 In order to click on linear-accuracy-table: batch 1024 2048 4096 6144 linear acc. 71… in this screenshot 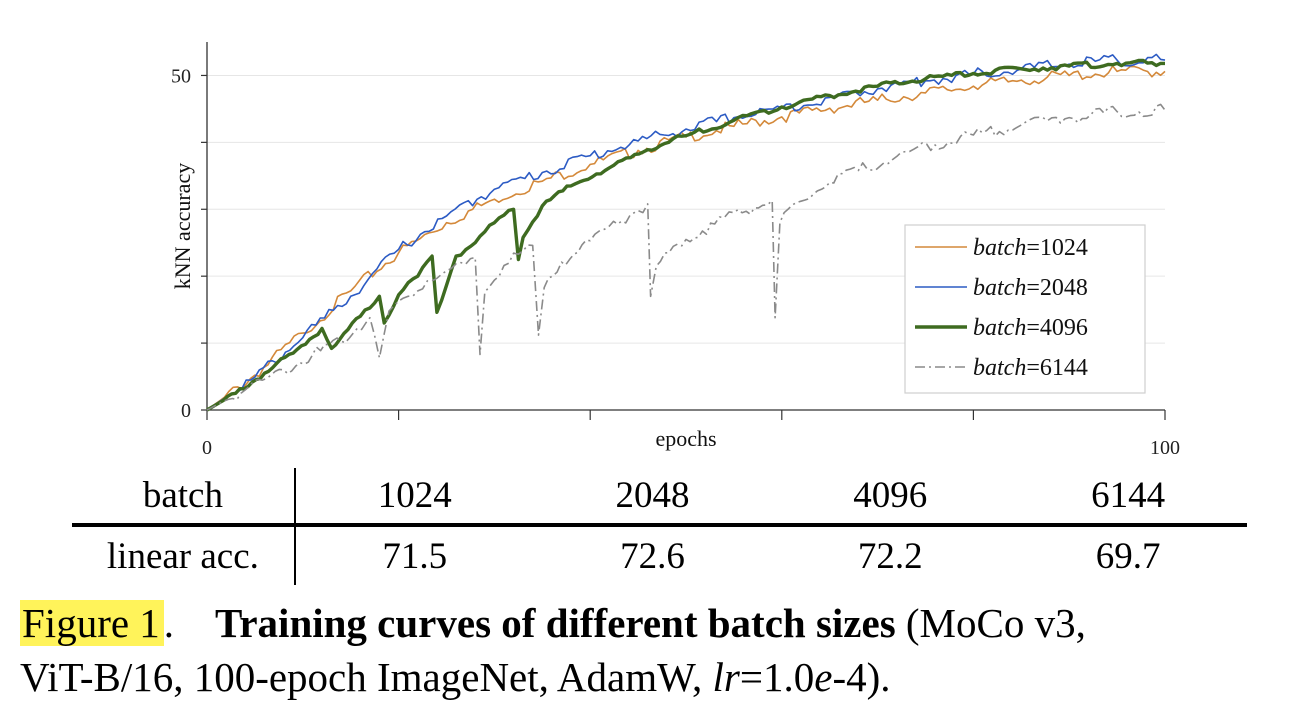, I will do `click(659, 526)`.